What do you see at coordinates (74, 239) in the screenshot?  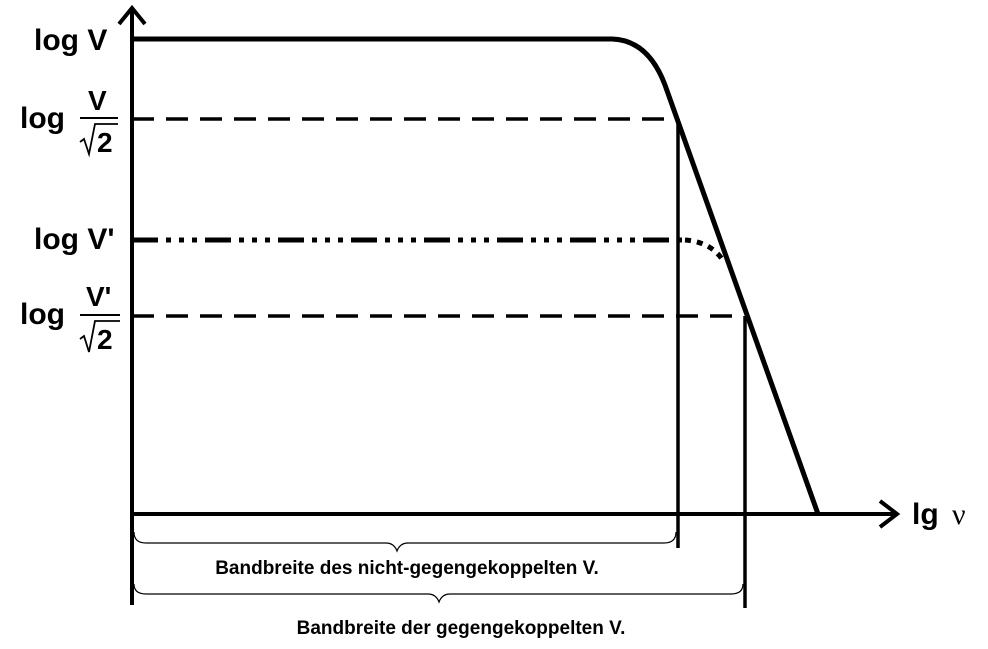 I see `y-label-log-v-prime: log V'` at bounding box center [74, 239].